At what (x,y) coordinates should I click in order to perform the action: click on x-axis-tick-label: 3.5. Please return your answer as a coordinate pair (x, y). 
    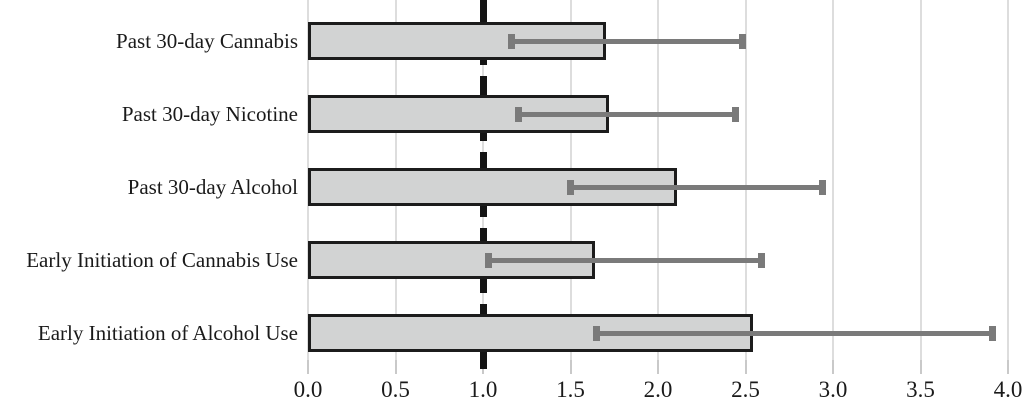
    Looking at the image, I should click on (920, 389).